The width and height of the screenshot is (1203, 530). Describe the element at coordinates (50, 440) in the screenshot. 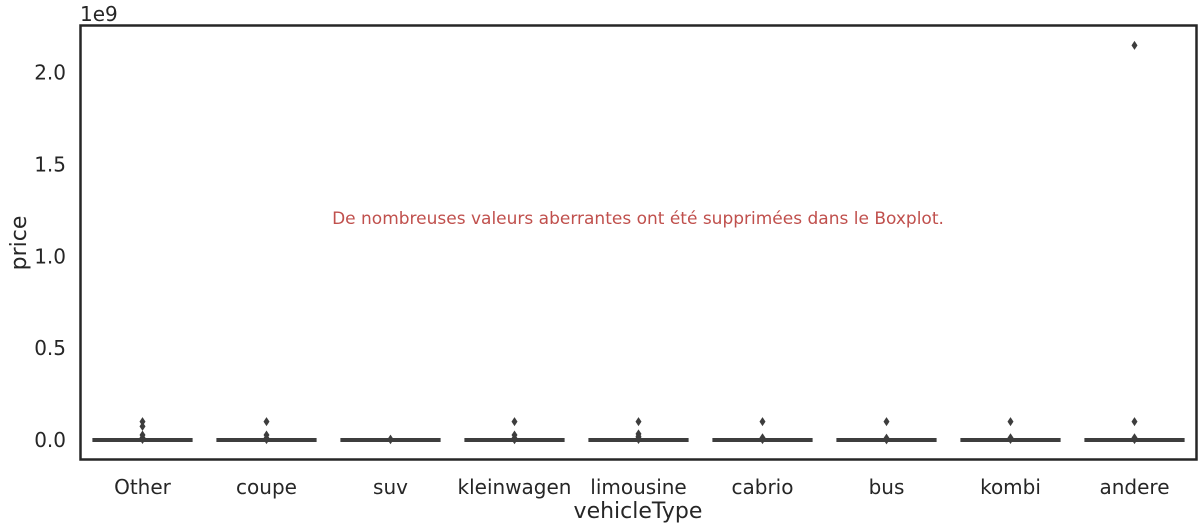

I see `y-tick-label: 0.0` at that location.